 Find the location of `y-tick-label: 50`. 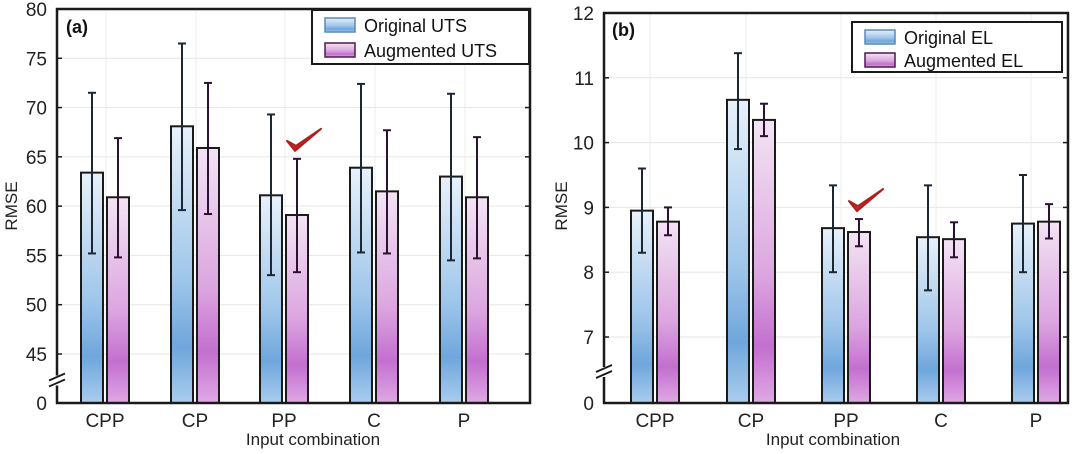

y-tick-label: 50 is located at coordinates (36, 306).